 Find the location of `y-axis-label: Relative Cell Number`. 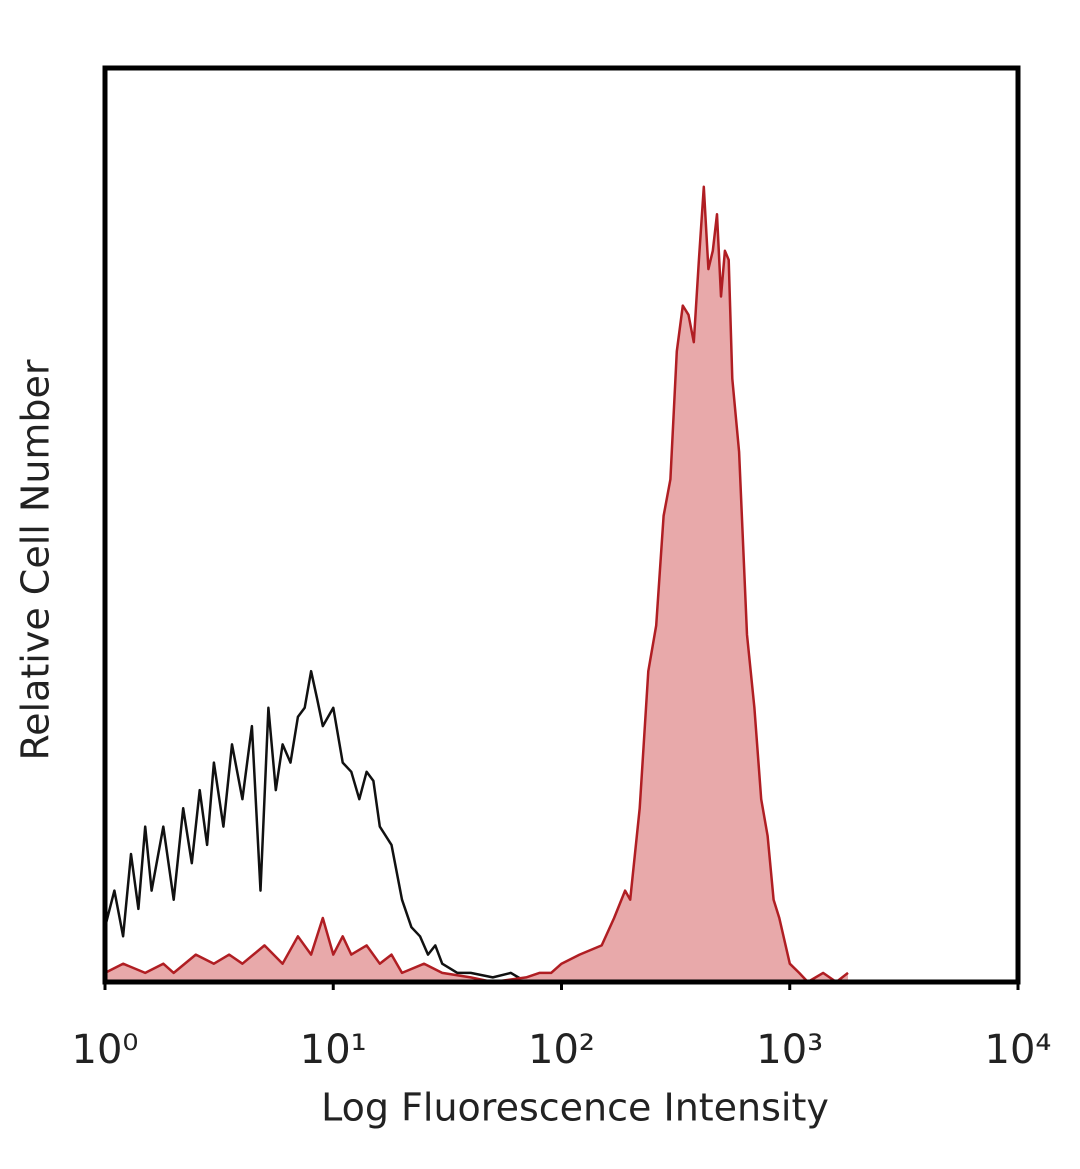

y-axis-label: Relative Cell Number is located at coordinates (36, 559).